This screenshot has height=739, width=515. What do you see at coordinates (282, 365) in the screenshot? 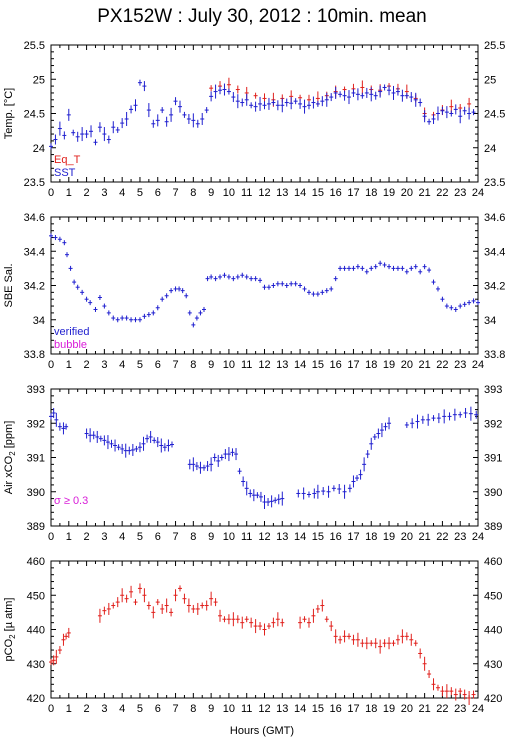
I see `x-tick-label: 13` at bounding box center [282, 365].